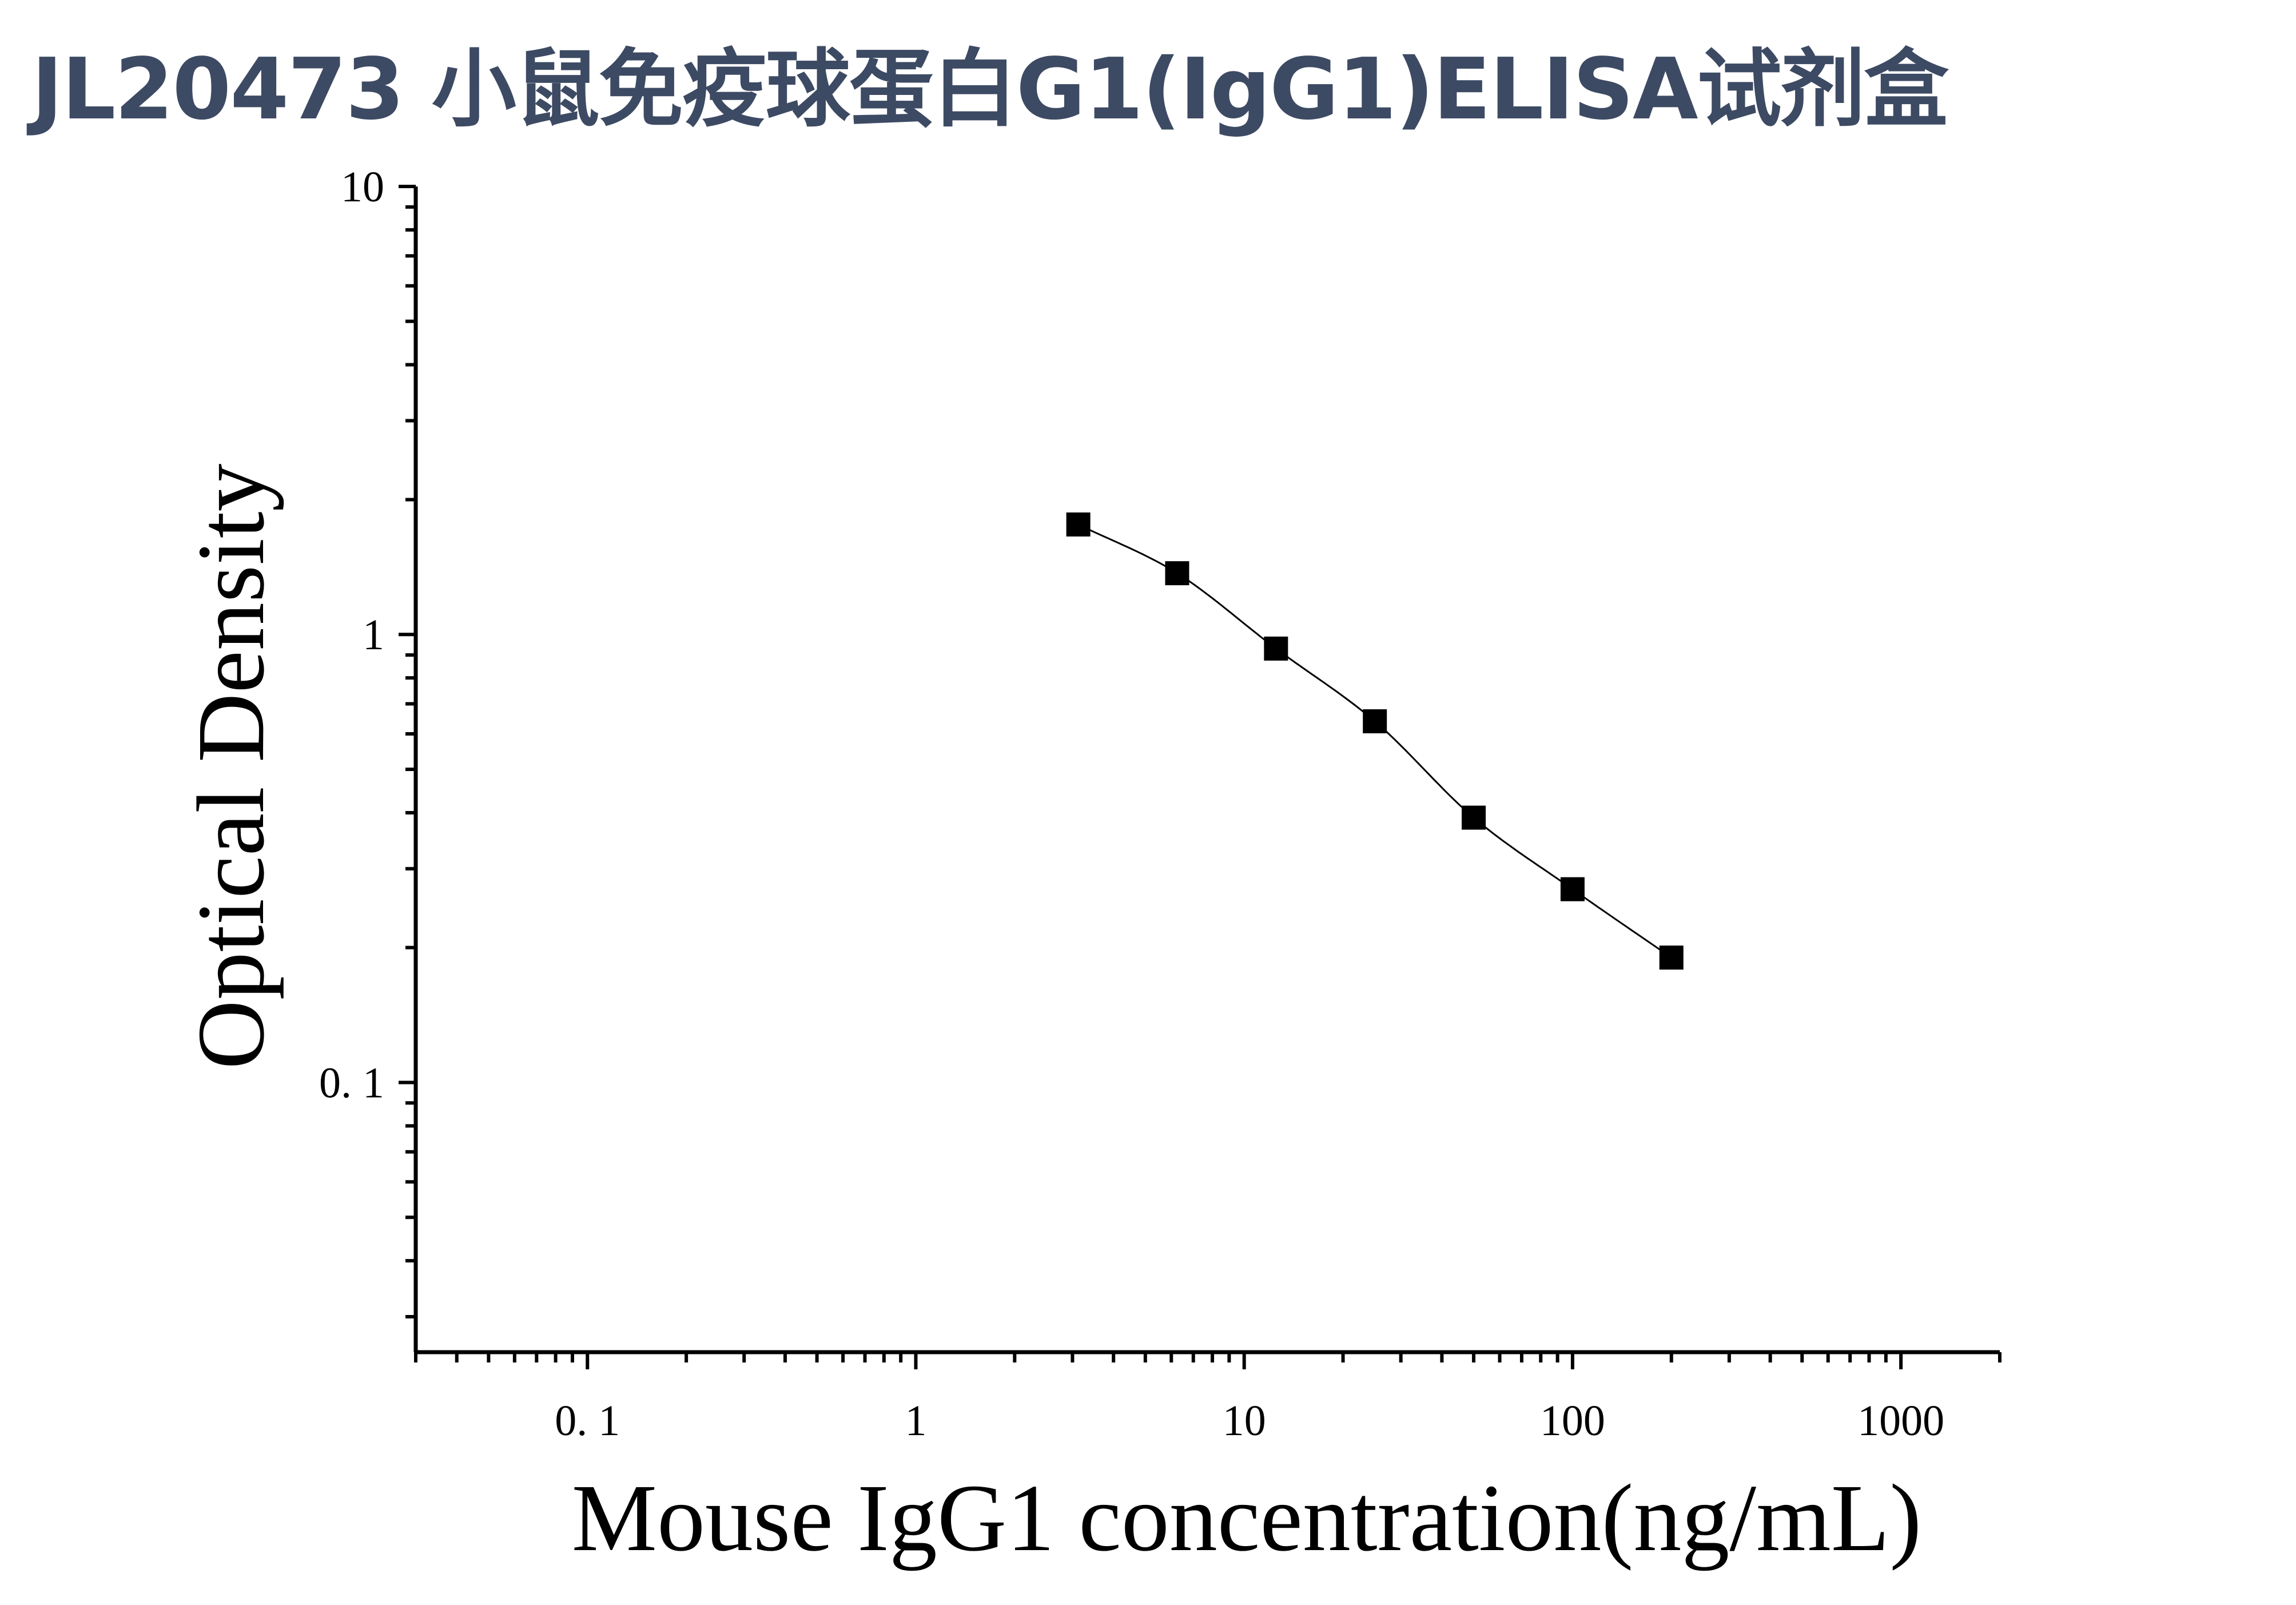 The image size is (2296, 1605). What do you see at coordinates (588, 1421) in the screenshot?
I see `x-tick-label: 0. 1` at bounding box center [588, 1421].